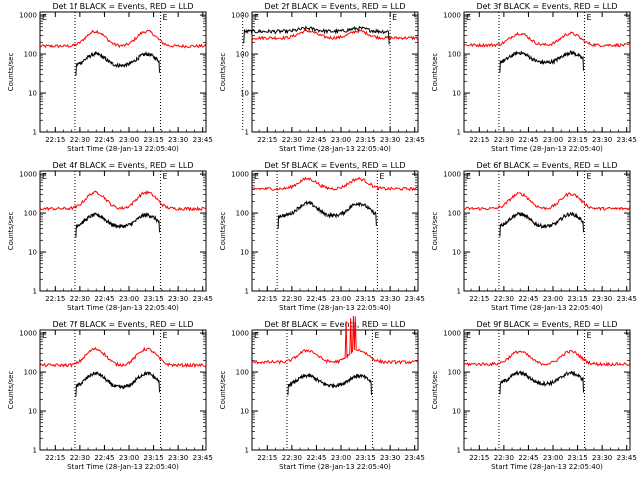  What do you see at coordinates (122, 6) in the screenshot?
I see `panel-title: Det 1f BLACK = Events, RED = LLD` at bounding box center [122, 6].